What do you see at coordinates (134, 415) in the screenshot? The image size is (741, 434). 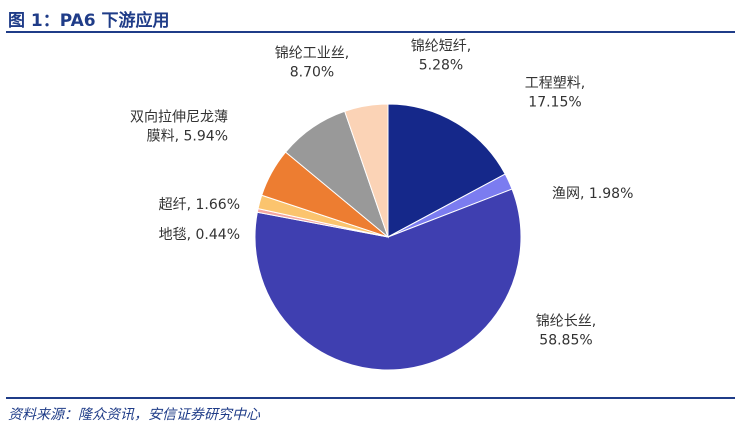 I see `source-note: 资料来源：隆众资讯，安信证券研究中心` at bounding box center [134, 415].